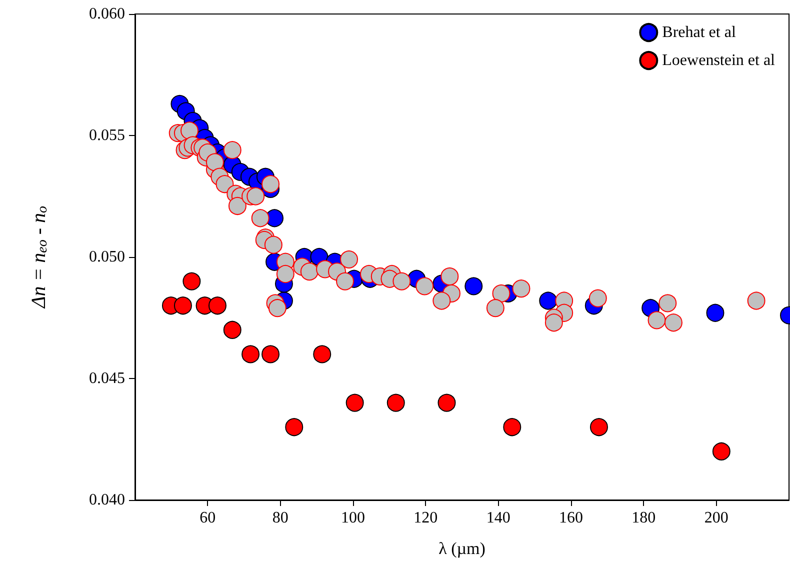 This screenshot has width=790, height=573. What do you see at coordinates (107, 257) in the screenshot?
I see `y-tick-label: 0.050` at bounding box center [107, 257].